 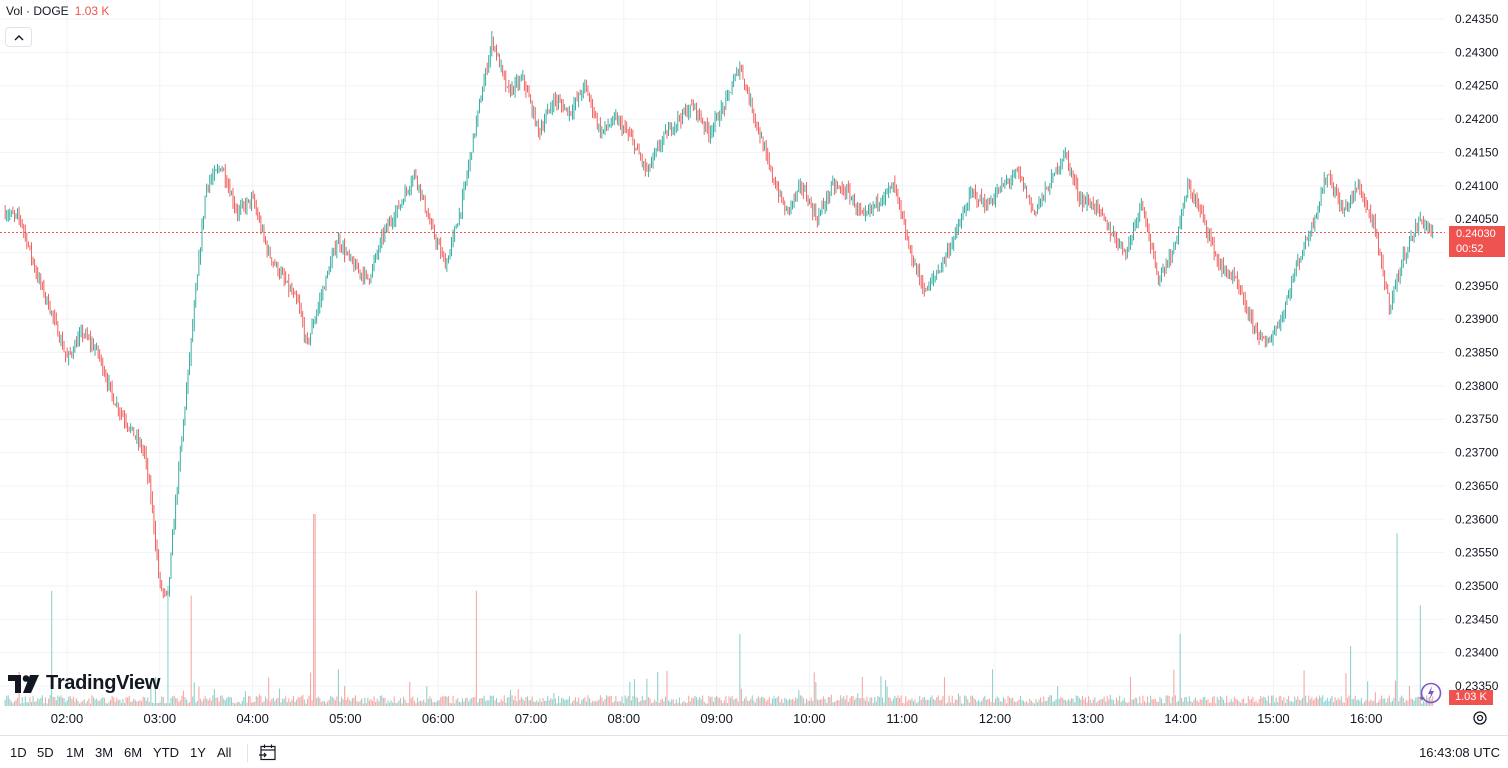 What do you see at coordinates (224, 752) in the screenshot?
I see `range-button-all: All` at bounding box center [224, 752].